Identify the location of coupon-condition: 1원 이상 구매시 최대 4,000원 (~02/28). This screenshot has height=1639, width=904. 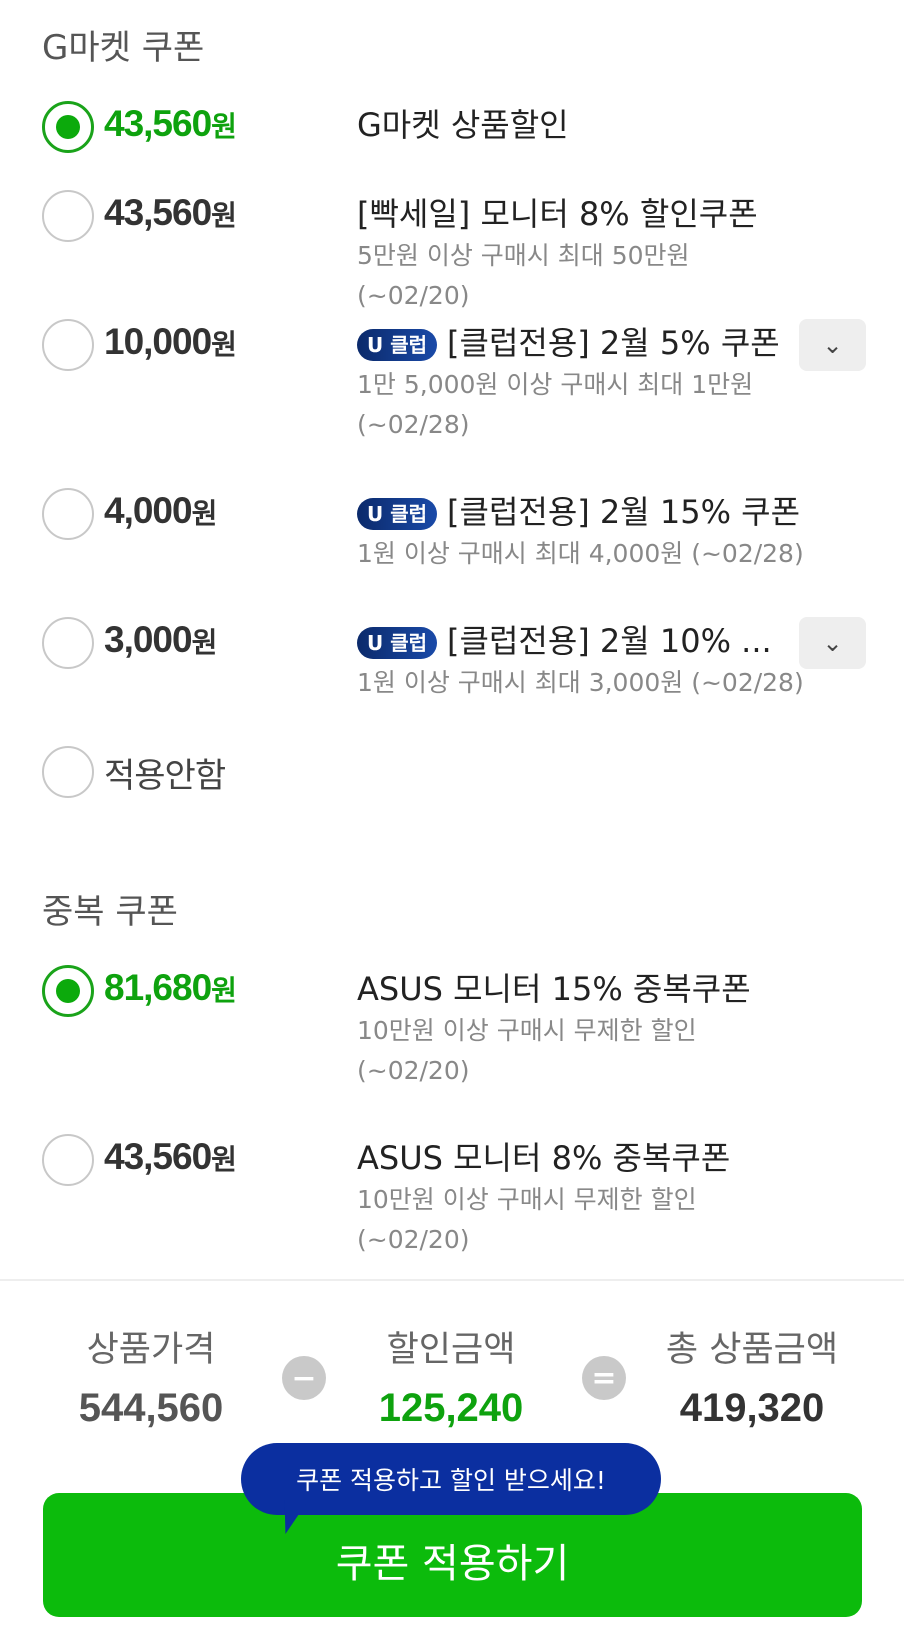
(580, 553).